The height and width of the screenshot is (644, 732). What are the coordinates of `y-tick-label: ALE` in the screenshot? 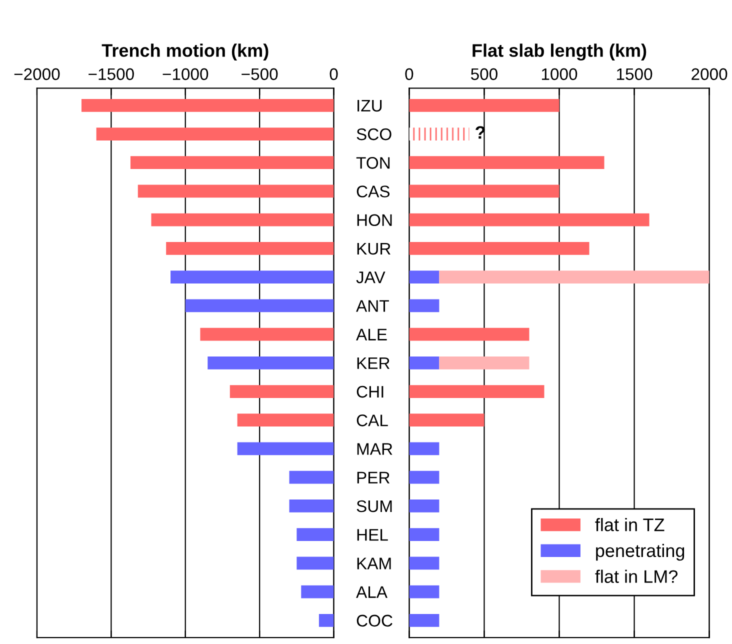 It's located at (371, 334).